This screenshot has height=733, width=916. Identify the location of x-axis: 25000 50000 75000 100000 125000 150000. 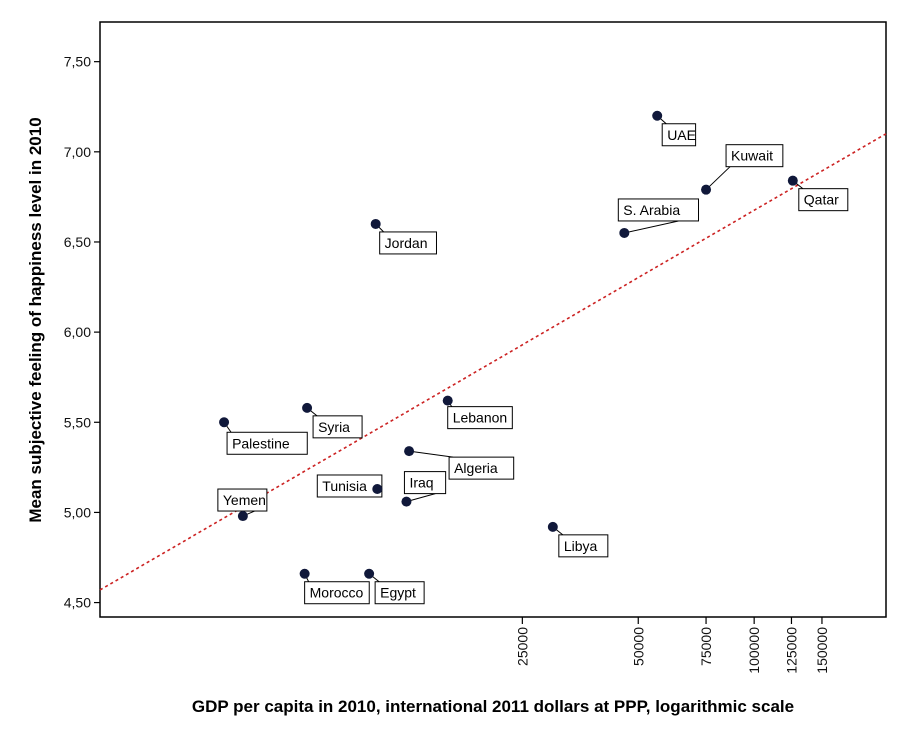
(672, 645).